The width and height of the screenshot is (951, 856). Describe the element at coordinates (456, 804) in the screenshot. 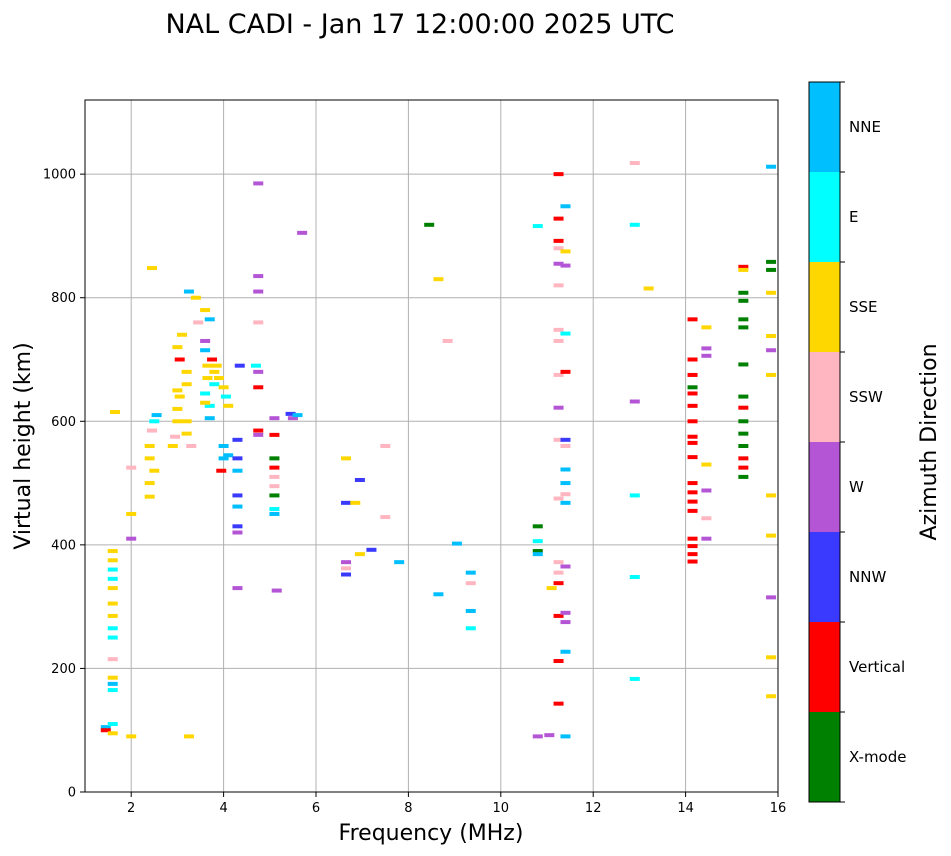

I see `x-axis: 2 4 6 8 10 12 14 16` at that location.